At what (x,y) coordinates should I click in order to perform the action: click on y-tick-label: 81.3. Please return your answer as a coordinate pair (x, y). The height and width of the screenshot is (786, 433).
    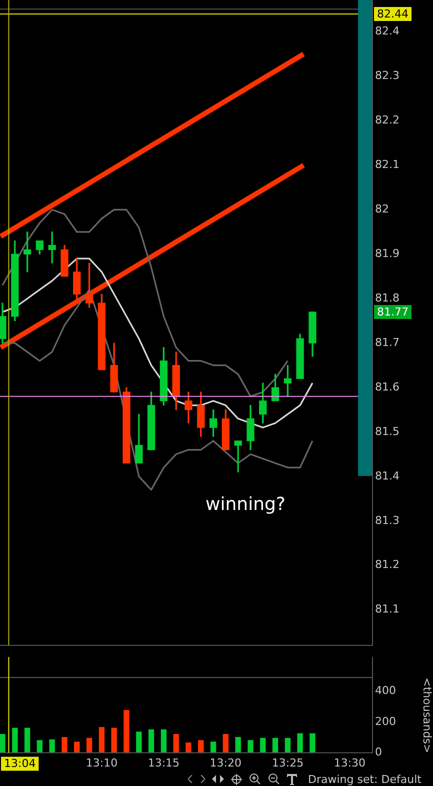
    Looking at the image, I should click on (387, 520).